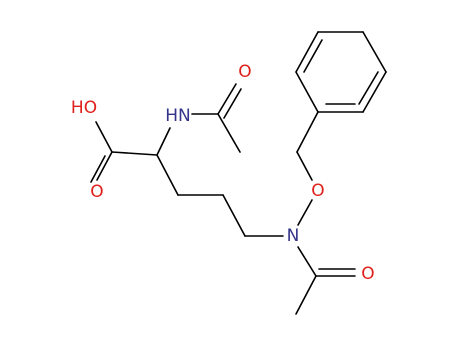  Describe the element at coordinates (293, 236) in the screenshot. I see `atom-label: N` at that location.